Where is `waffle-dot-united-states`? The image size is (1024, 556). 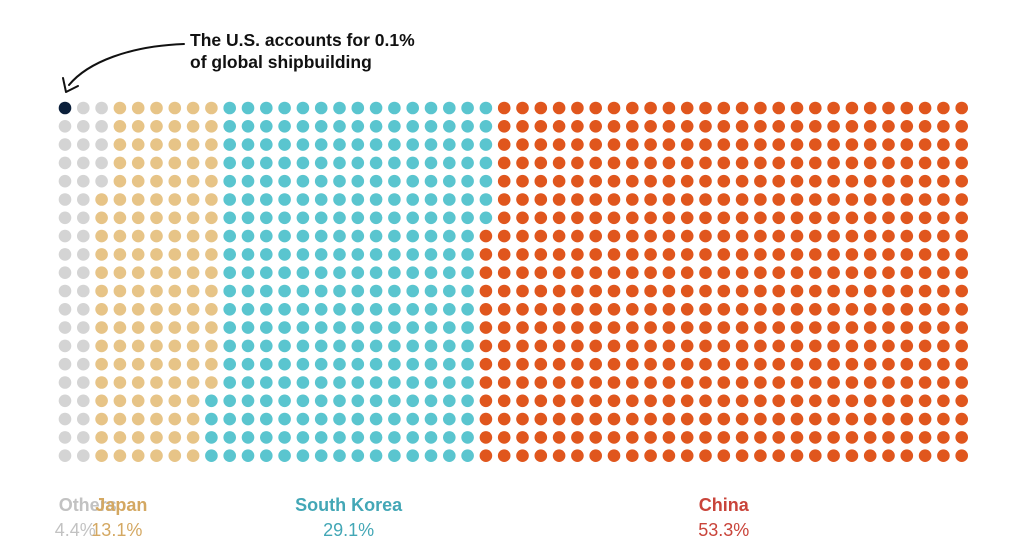
waffle-dot-united-states is located at coordinates (65, 108).